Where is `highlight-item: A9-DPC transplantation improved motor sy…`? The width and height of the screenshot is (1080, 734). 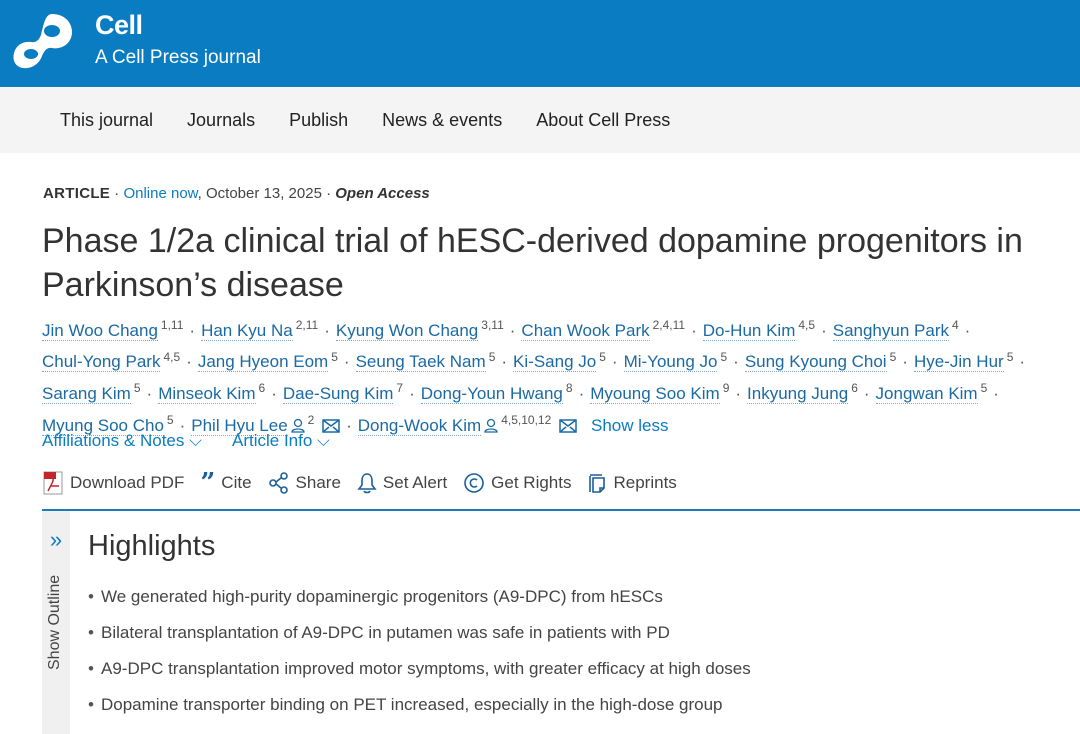 highlight-item: A9-DPC transplantation improved motor sy… is located at coordinates (419, 675).